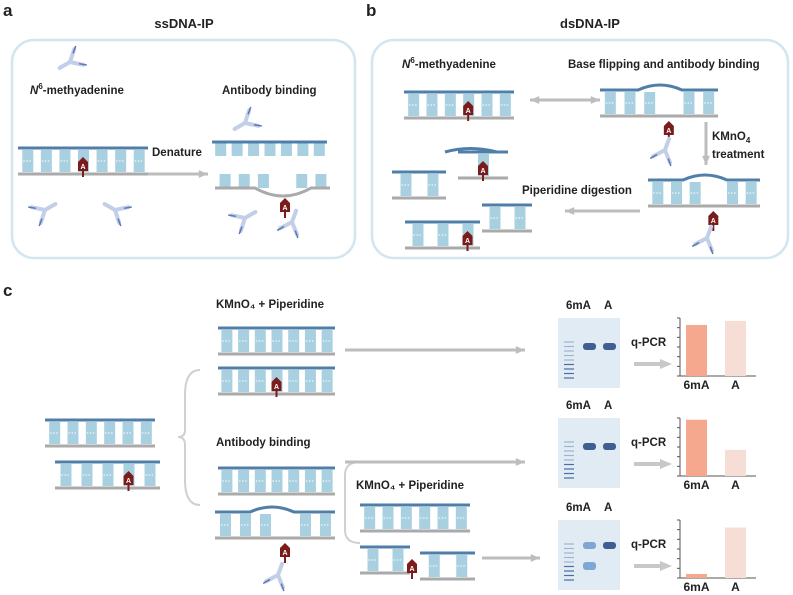  What do you see at coordinates (608, 306) in the screenshot?
I see `gel-lane-label-A: A` at bounding box center [608, 306].